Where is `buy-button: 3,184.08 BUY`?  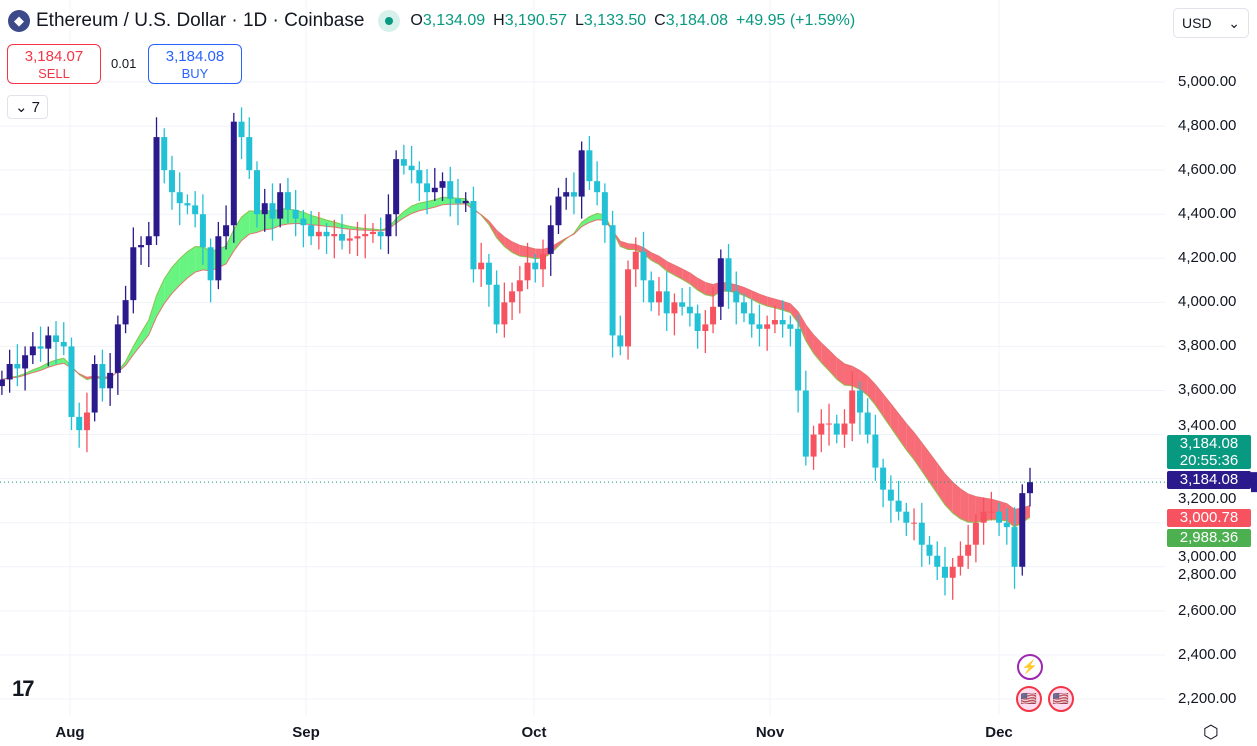 buy-button: 3,184.08 BUY is located at coordinates (195, 64).